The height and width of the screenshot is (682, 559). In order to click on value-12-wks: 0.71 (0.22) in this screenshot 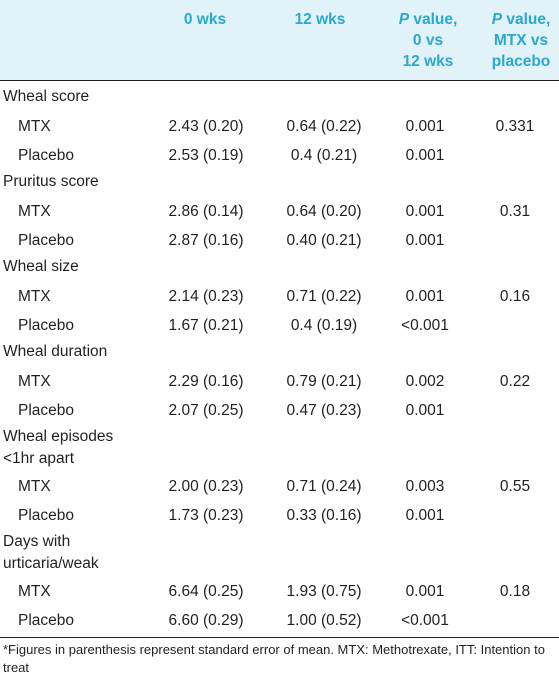, I will do `click(324, 296)`.